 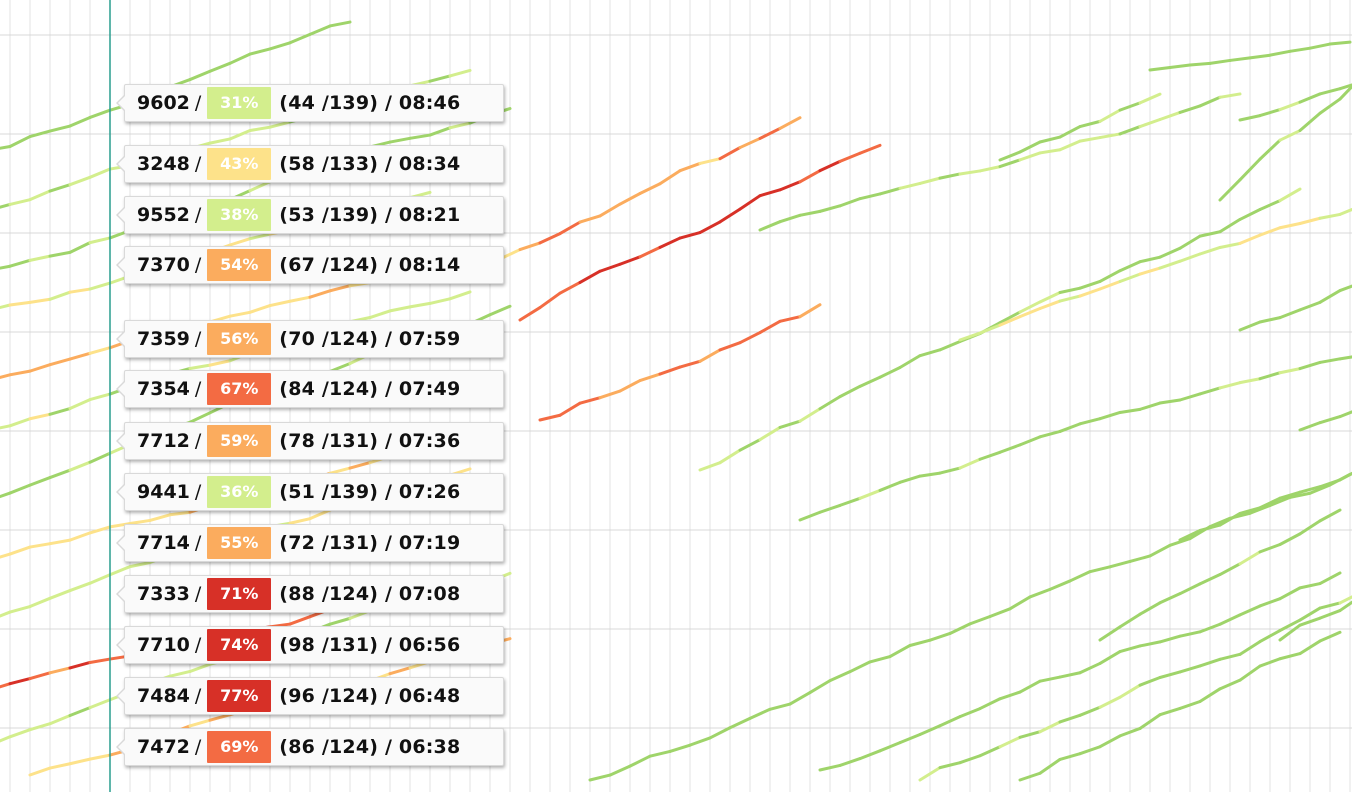 I want to click on tooltip-row: 7484/77% (96 /124) / 06:48, so click(x=310, y=696).